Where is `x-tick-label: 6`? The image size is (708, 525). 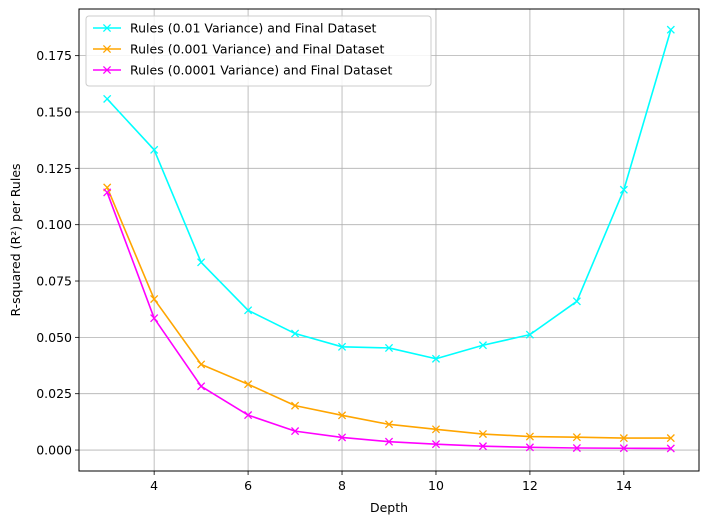
x-tick-label: 6 is located at coordinates (248, 485).